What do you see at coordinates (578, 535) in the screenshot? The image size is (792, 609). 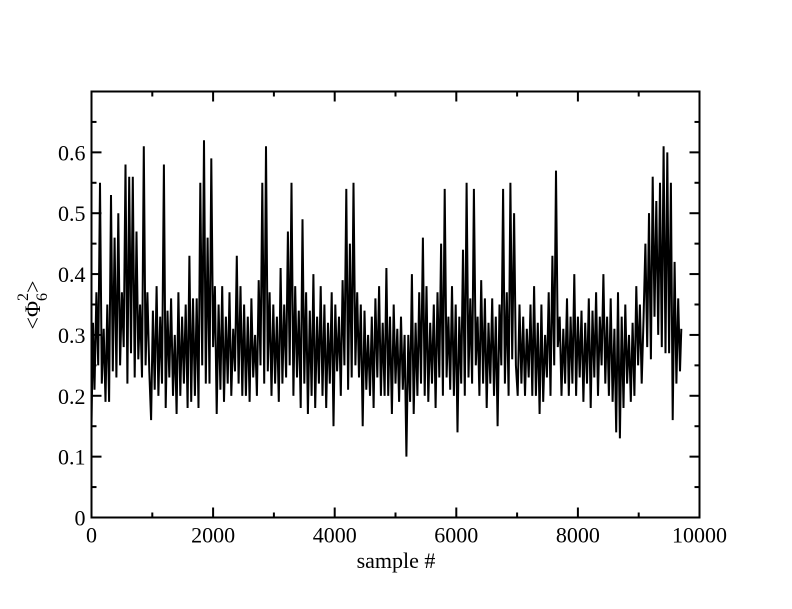 I see `x-tick-label: 8000` at bounding box center [578, 535].